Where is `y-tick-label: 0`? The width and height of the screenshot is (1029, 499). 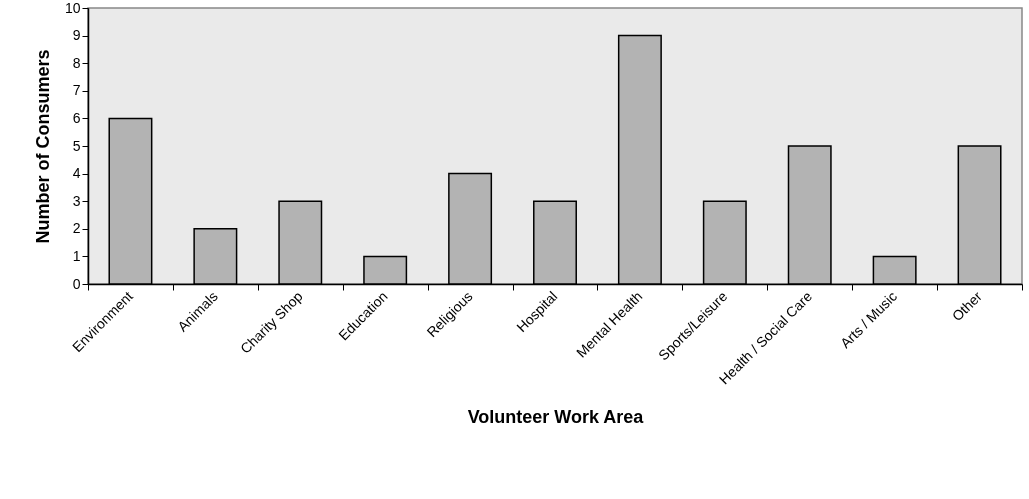
y-tick-label: 0 is located at coordinates (76, 283).